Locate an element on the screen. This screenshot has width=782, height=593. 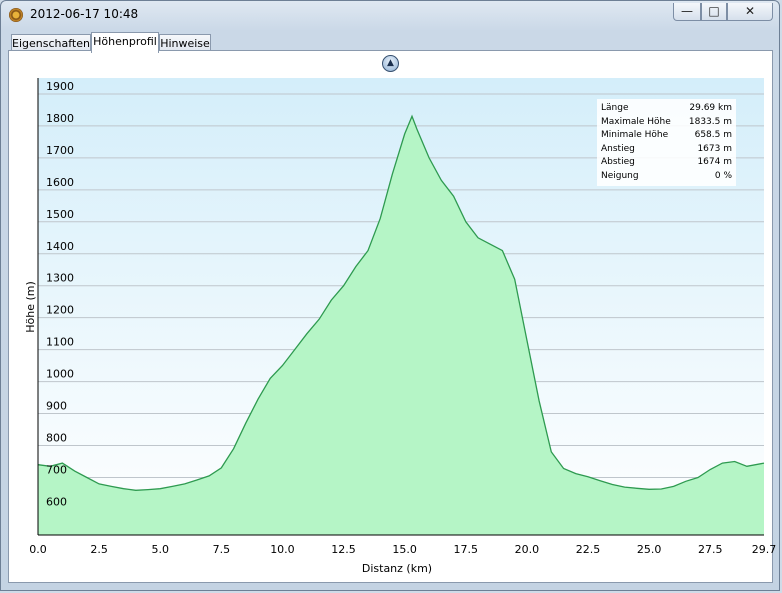
x-tick-label: 7.5 is located at coordinates (222, 549).